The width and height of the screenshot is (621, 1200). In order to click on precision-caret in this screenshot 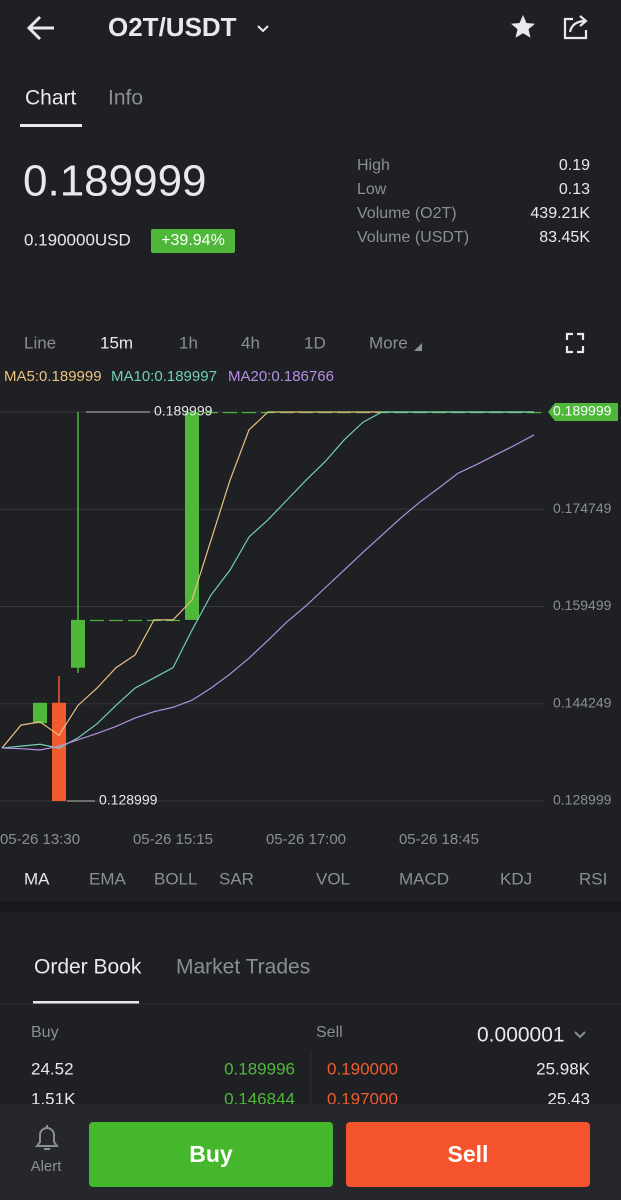, I will do `click(580, 1035)`.